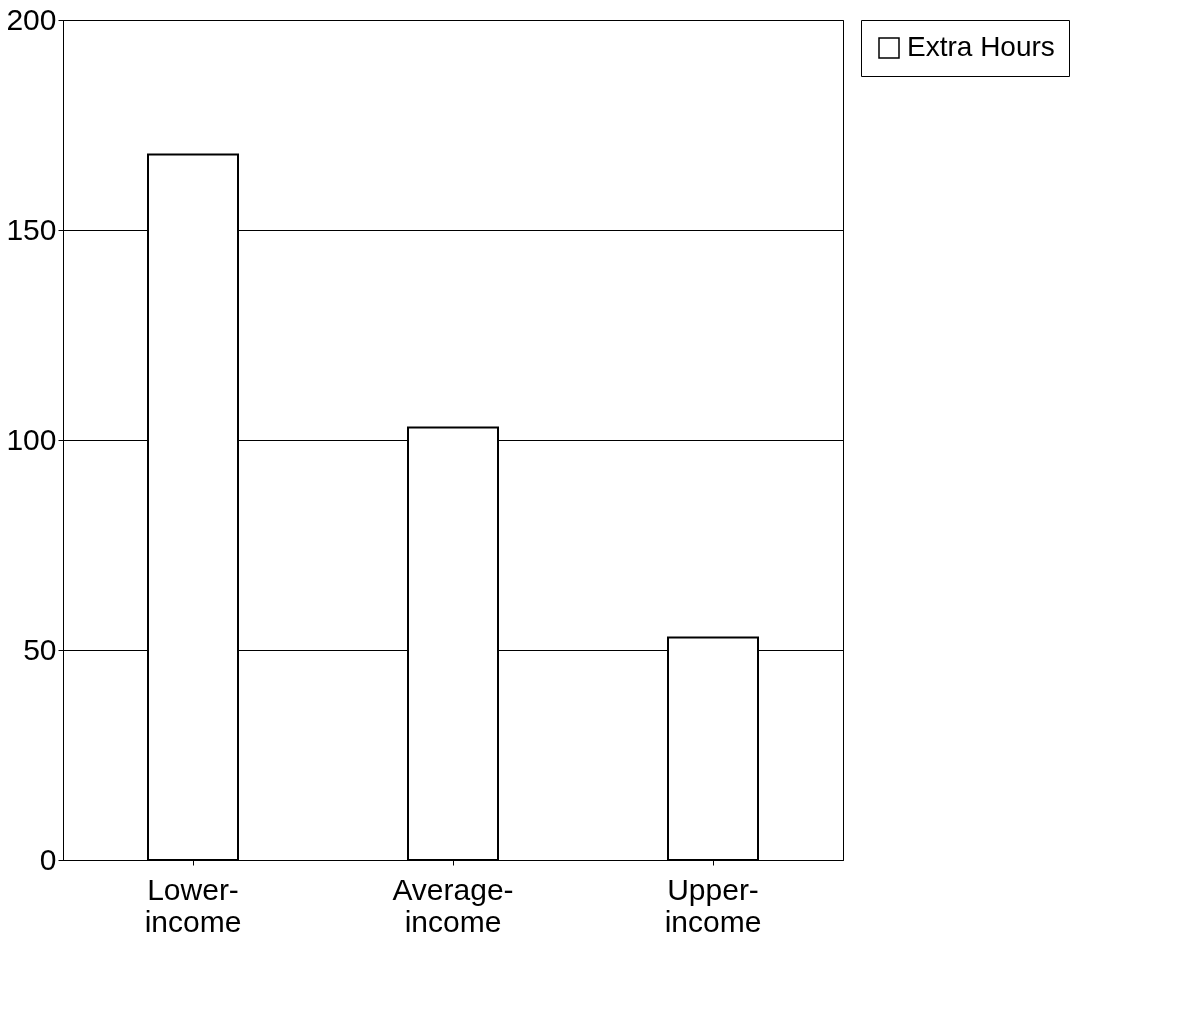  Describe the element at coordinates (40, 649) in the screenshot. I see `y-tick-label: 50` at that location.